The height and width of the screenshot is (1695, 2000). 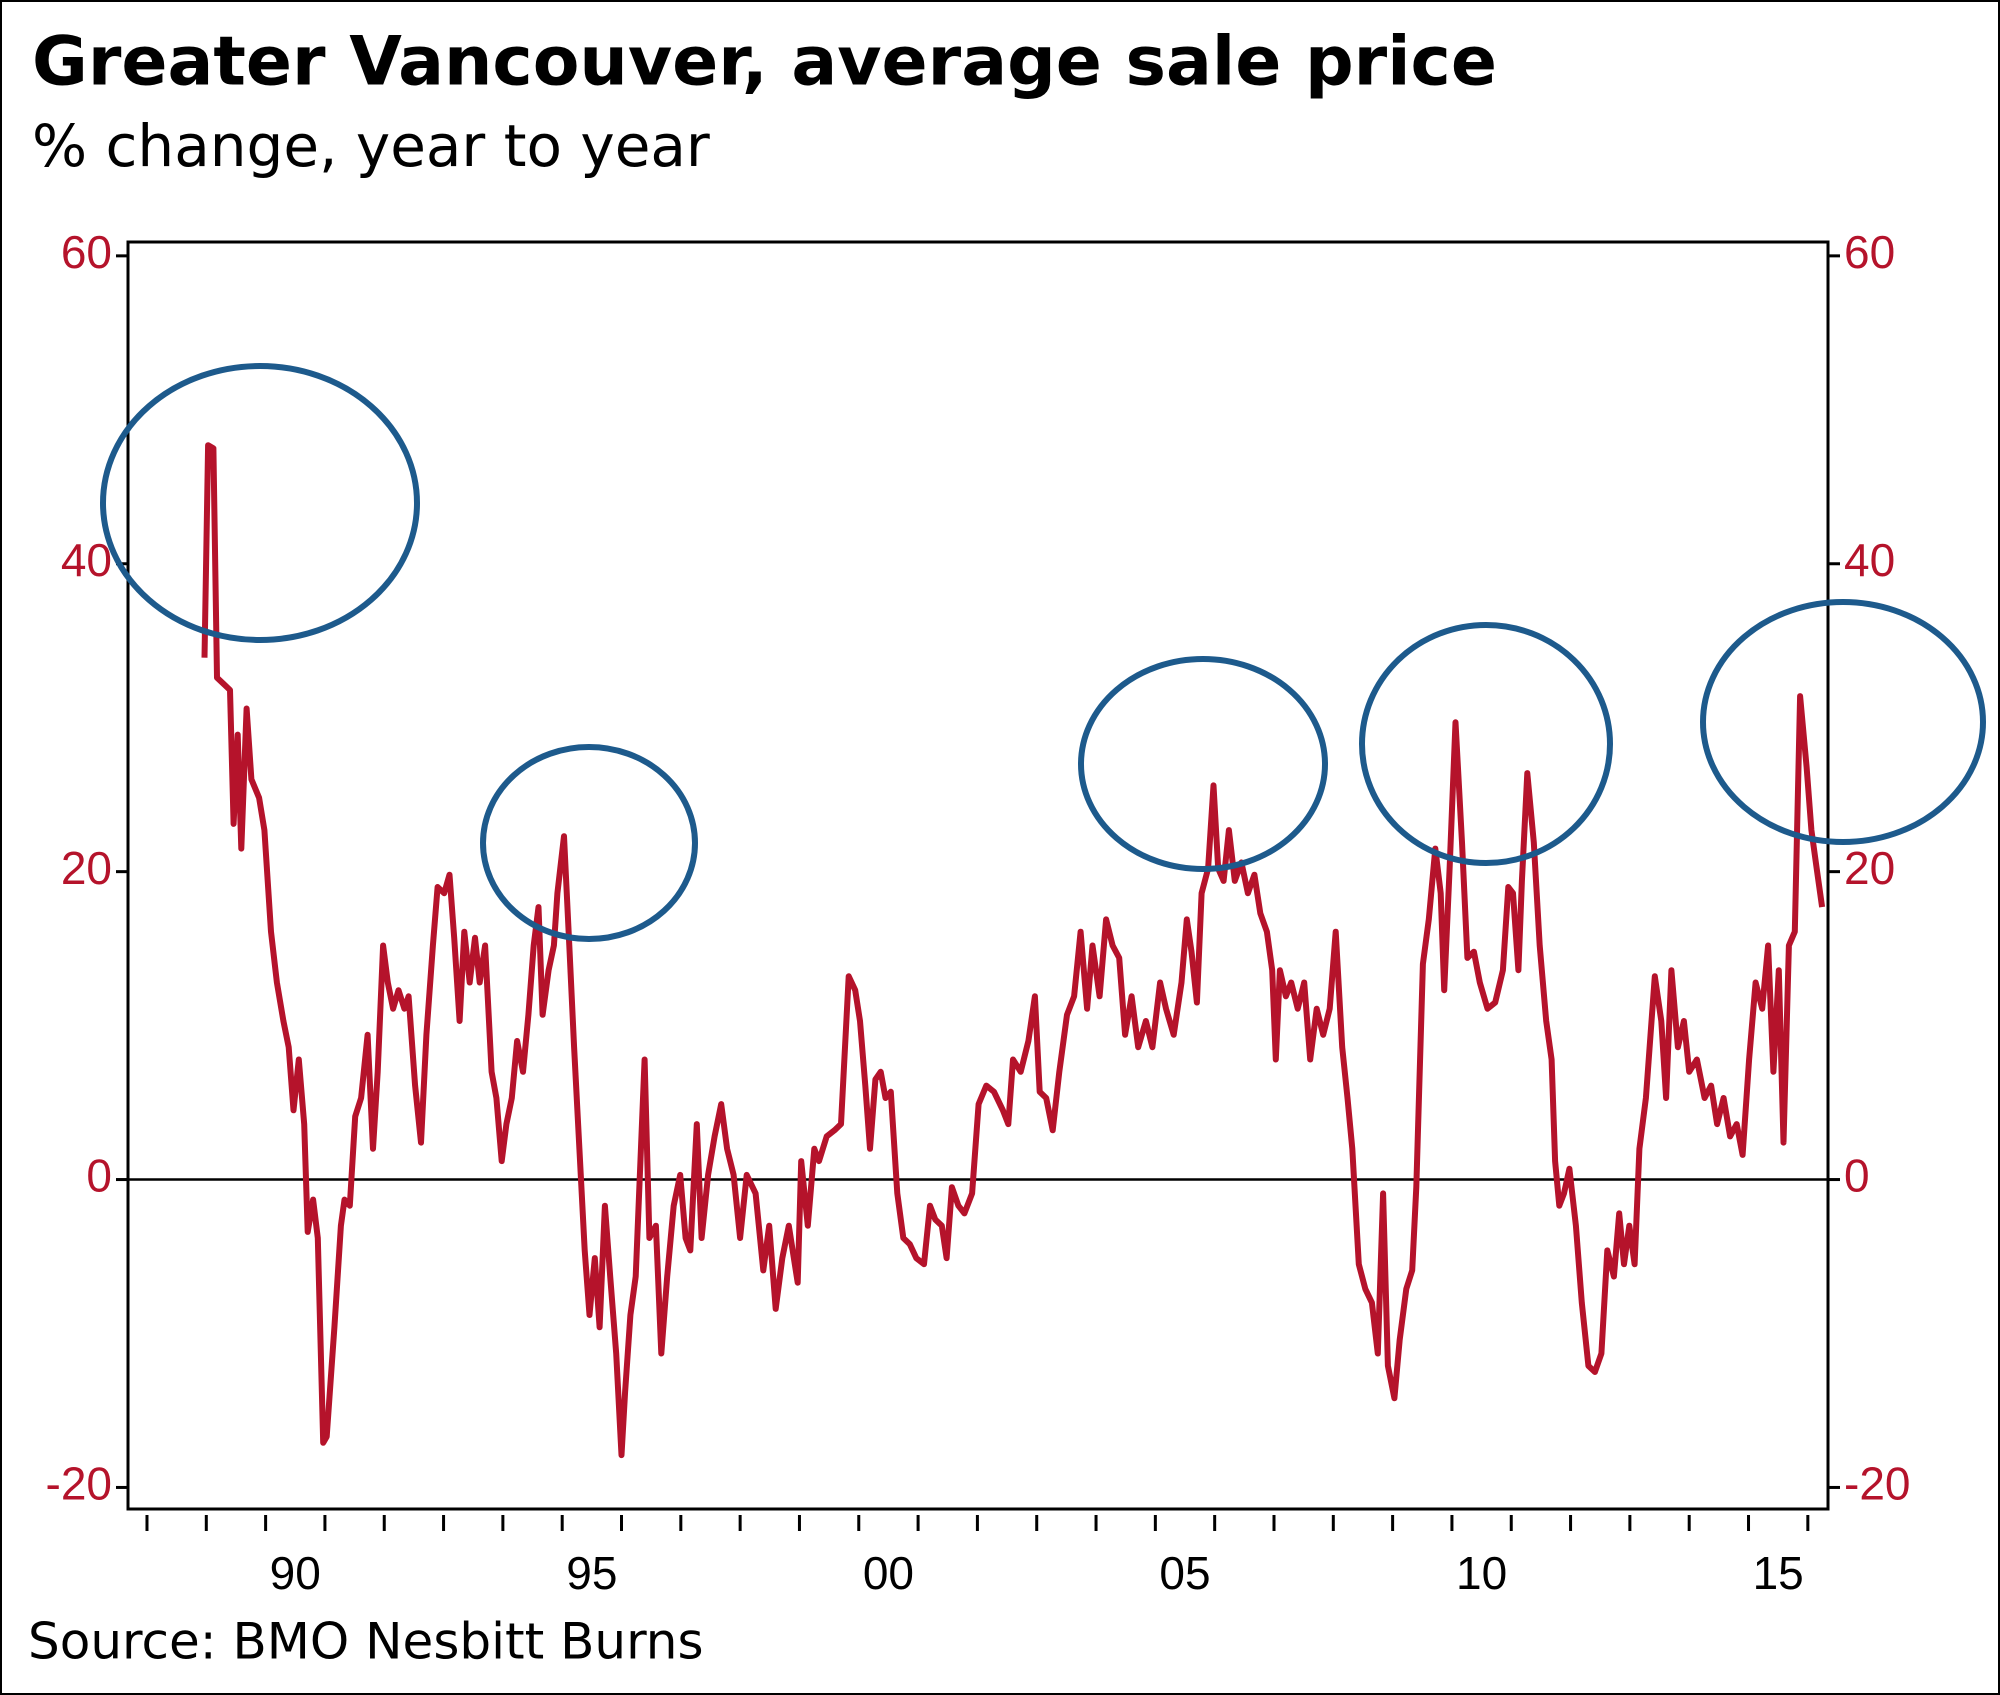 I want to click on x-tick-label: 15, so click(x=1778, y=1573).